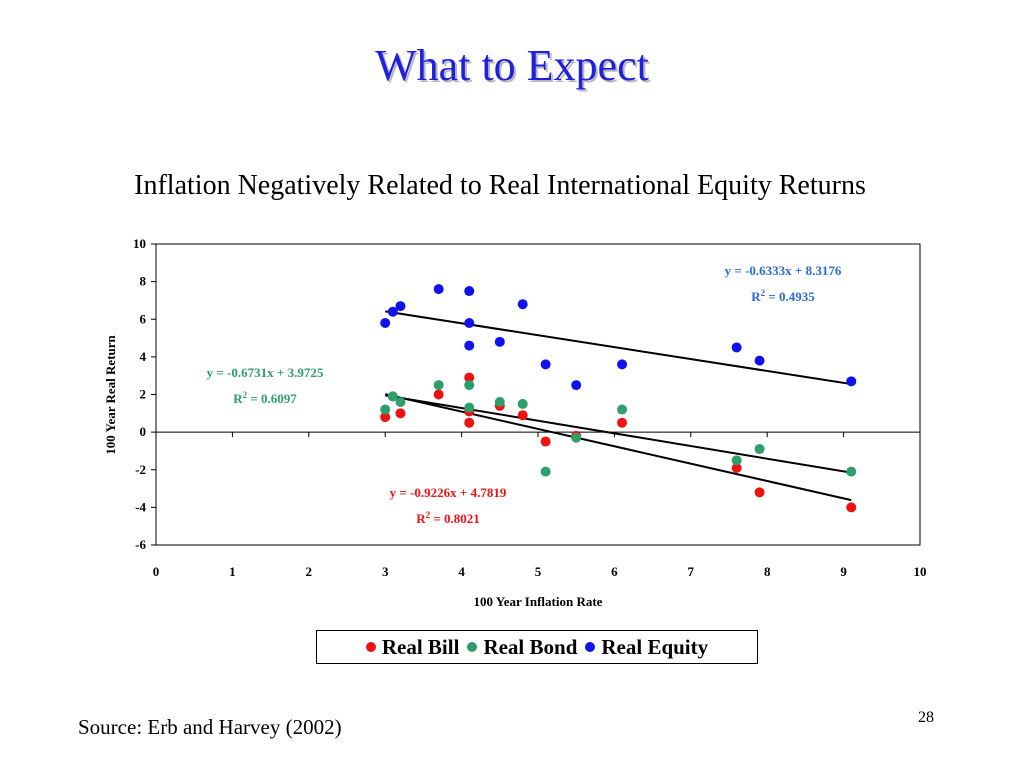 This screenshot has width=1024, height=768. I want to click on y-tick-label: -4, so click(140, 506).